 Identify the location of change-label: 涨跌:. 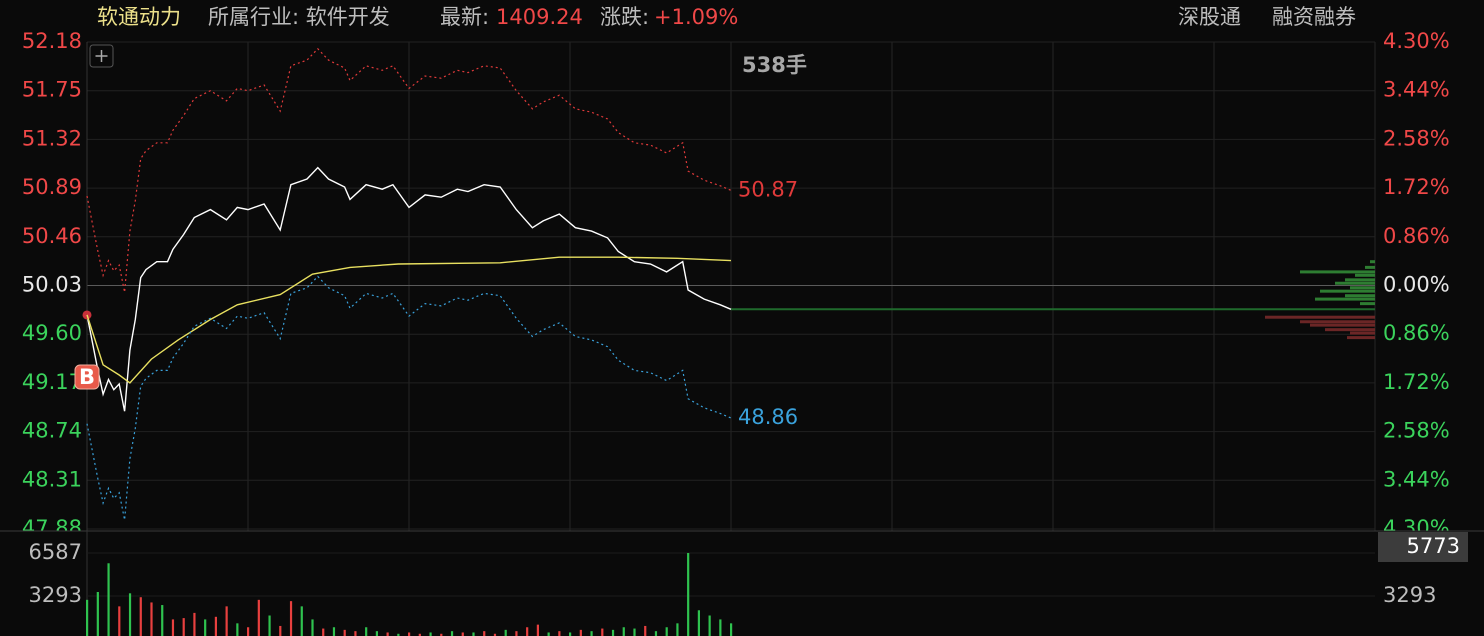
(624, 17).